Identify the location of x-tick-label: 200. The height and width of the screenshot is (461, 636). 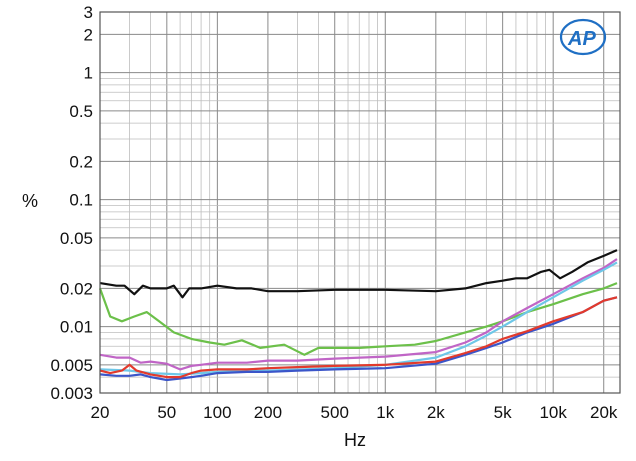
(268, 412).